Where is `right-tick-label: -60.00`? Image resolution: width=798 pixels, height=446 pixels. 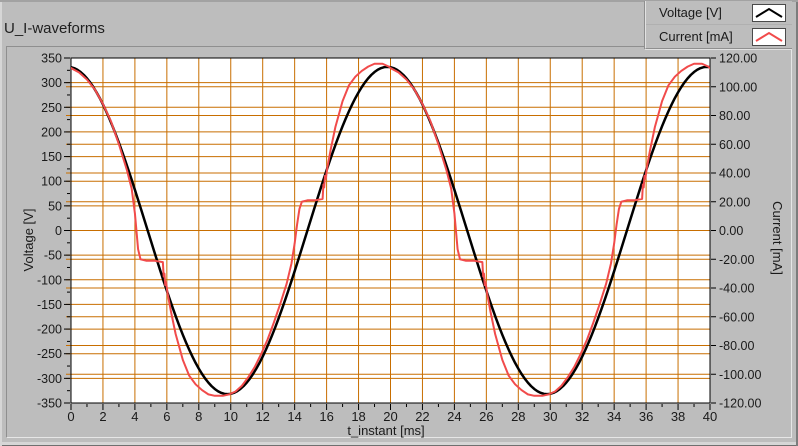
right-tick-label: -60.00 is located at coordinates (736, 317).